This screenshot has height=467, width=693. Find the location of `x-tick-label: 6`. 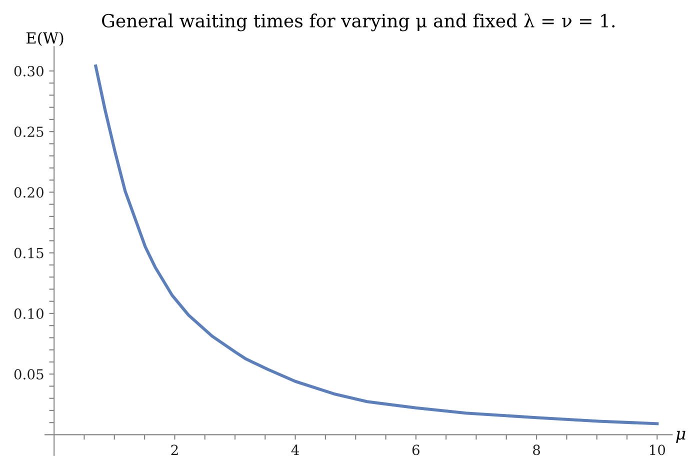

x-tick-label: 6 is located at coordinates (416, 450).